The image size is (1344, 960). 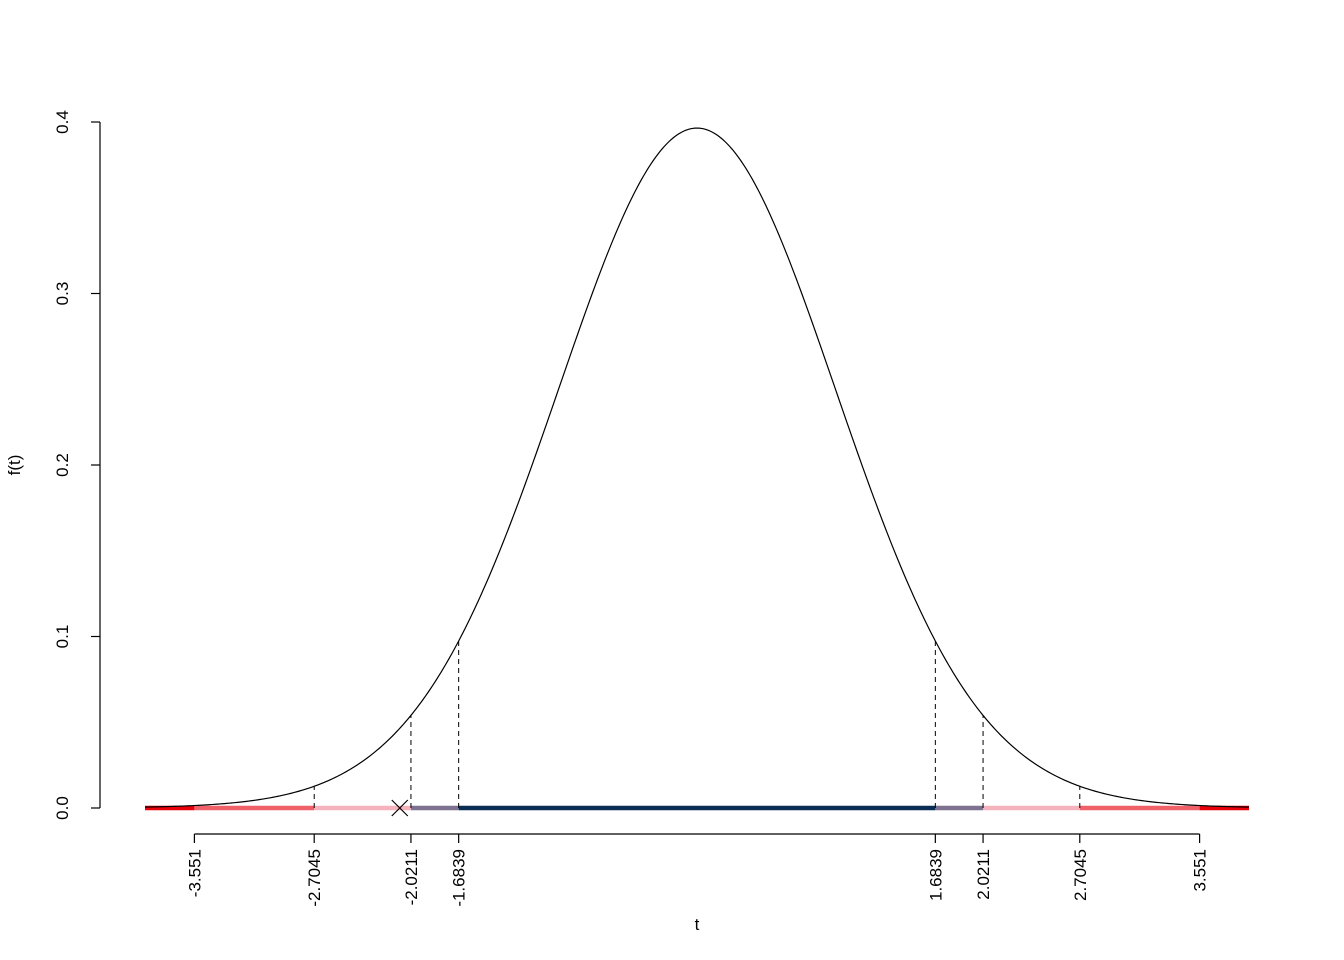 I want to click on x-tick-label-5: 2.0211, so click(x=983, y=874).